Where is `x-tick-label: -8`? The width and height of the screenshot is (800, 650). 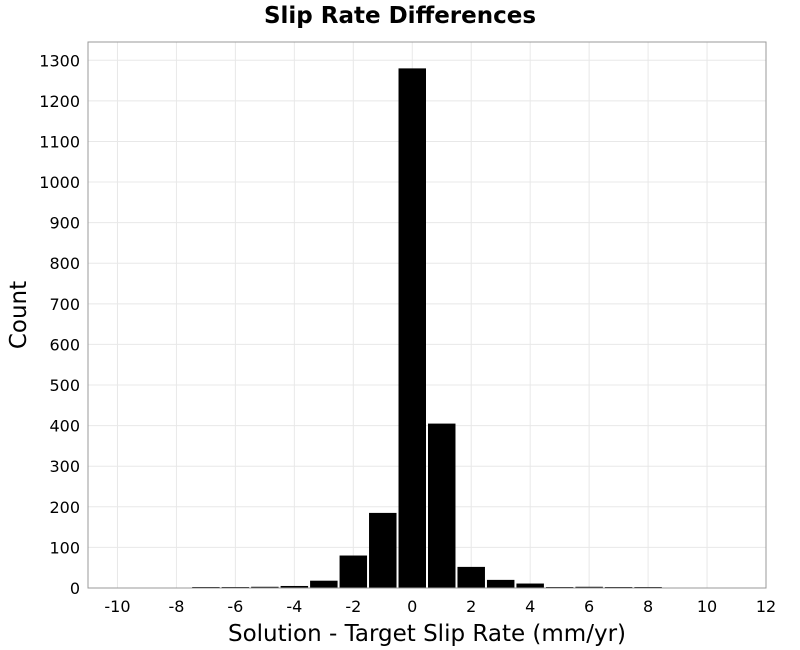 x-tick-label: -8 is located at coordinates (176, 606).